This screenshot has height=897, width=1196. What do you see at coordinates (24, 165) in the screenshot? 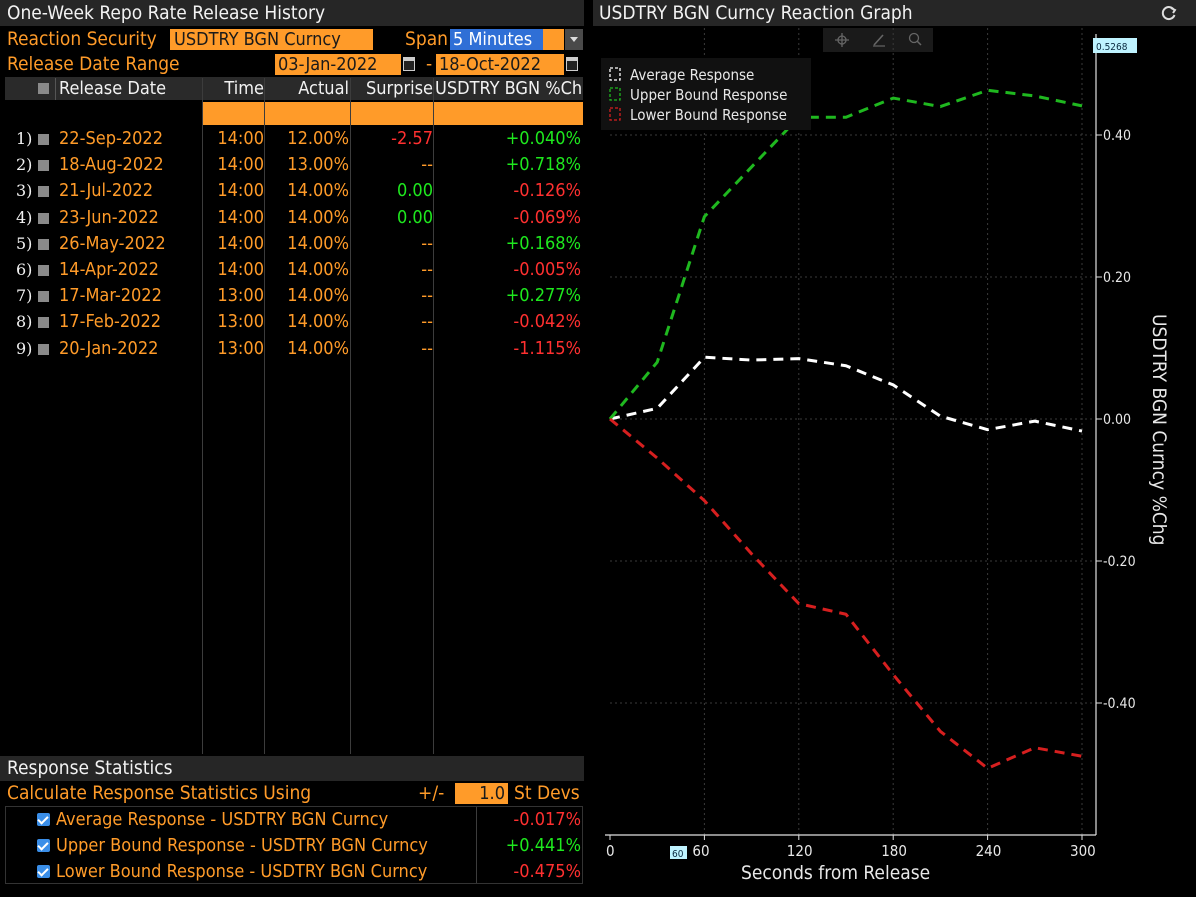
I see `row-index: 2)` at bounding box center [24, 165].